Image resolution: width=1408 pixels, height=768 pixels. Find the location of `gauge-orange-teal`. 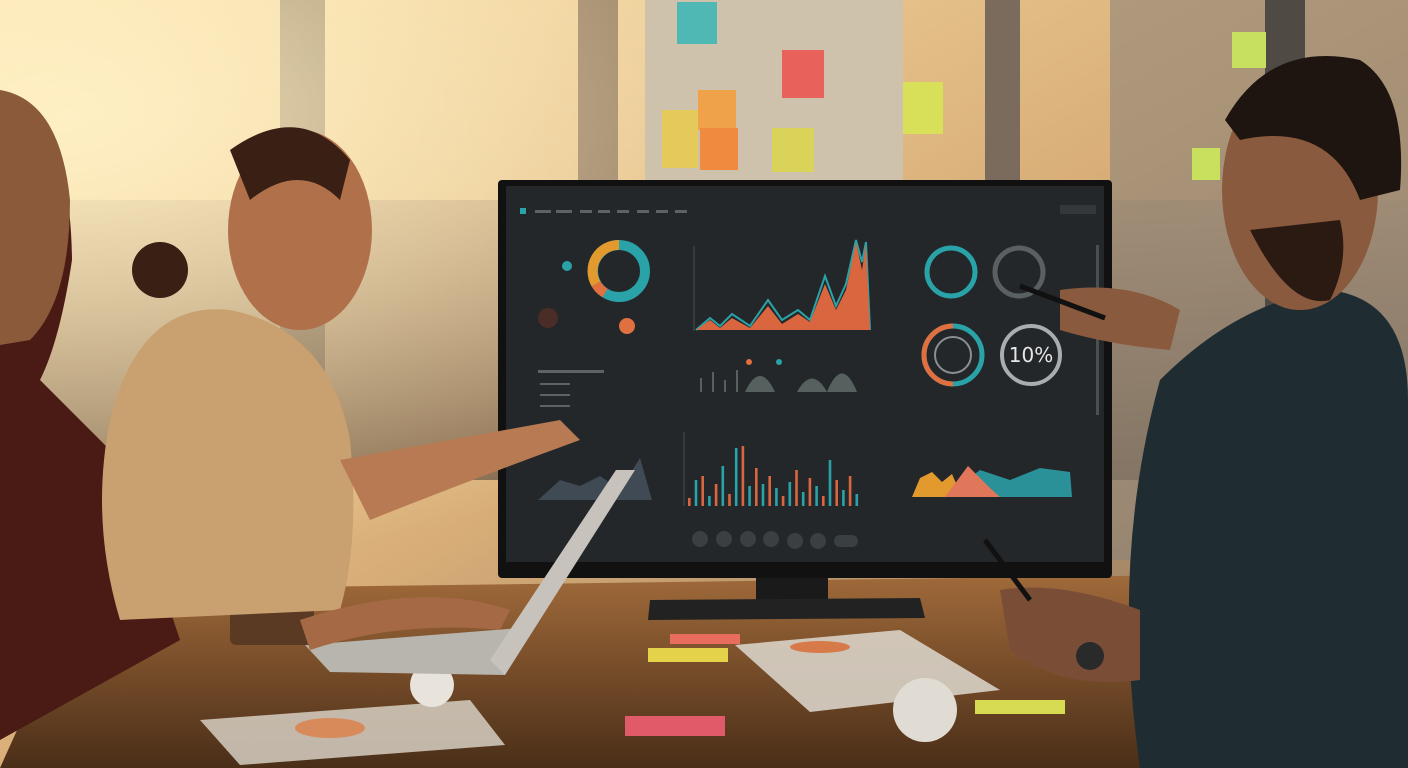

gauge-orange-teal is located at coordinates (953, 355).